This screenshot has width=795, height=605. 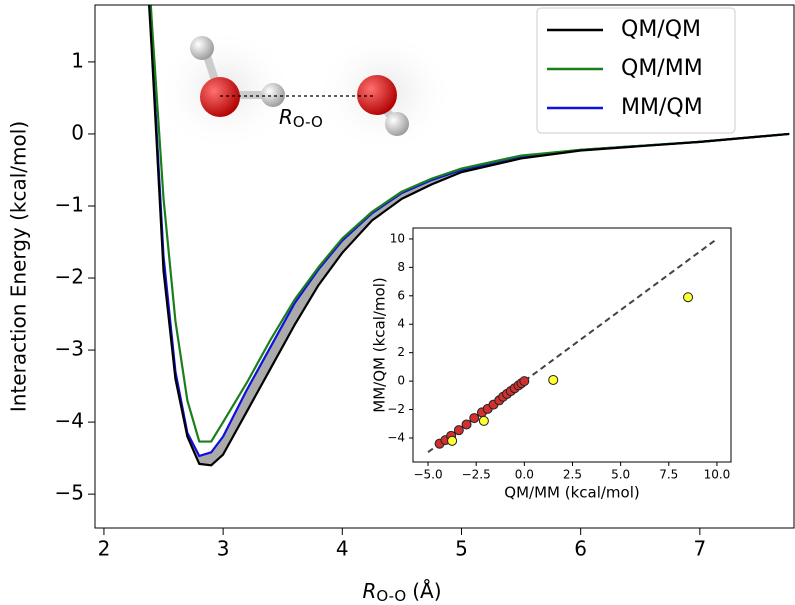 I want to click on y-tick-label: 1, so click(x=77, y=60).